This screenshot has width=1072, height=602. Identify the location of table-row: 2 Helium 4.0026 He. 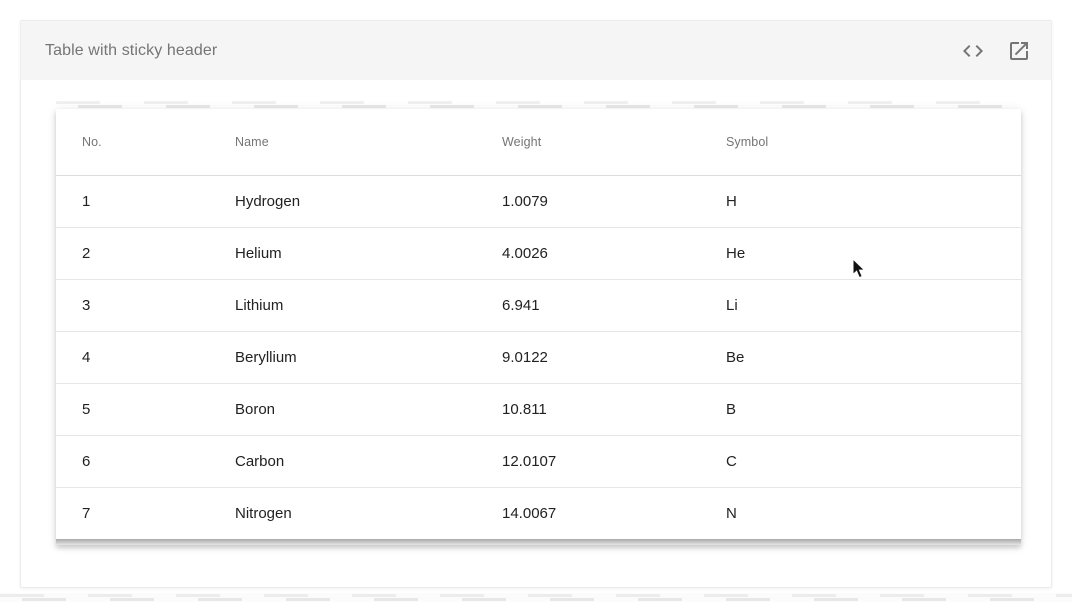
(538, 253).